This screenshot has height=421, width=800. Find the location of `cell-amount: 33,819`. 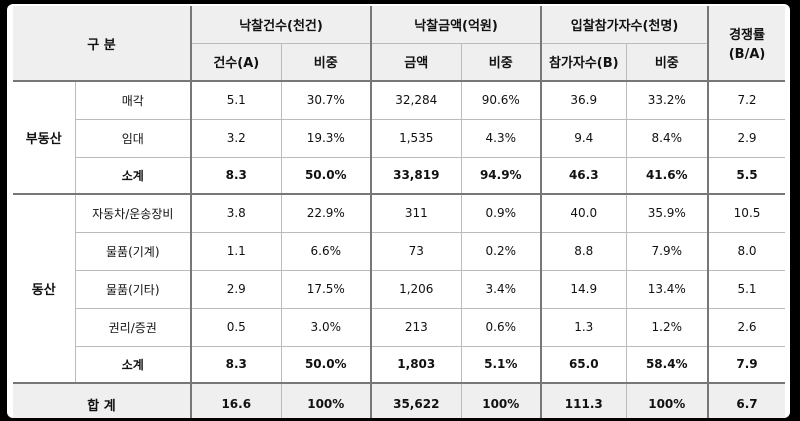

cell-amount: 33,819 is located at coordinates (416, 175).